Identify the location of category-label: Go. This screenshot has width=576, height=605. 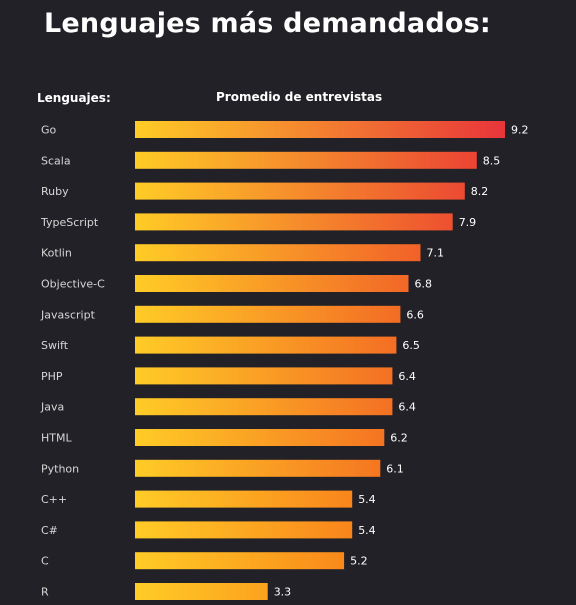
(49, 130).